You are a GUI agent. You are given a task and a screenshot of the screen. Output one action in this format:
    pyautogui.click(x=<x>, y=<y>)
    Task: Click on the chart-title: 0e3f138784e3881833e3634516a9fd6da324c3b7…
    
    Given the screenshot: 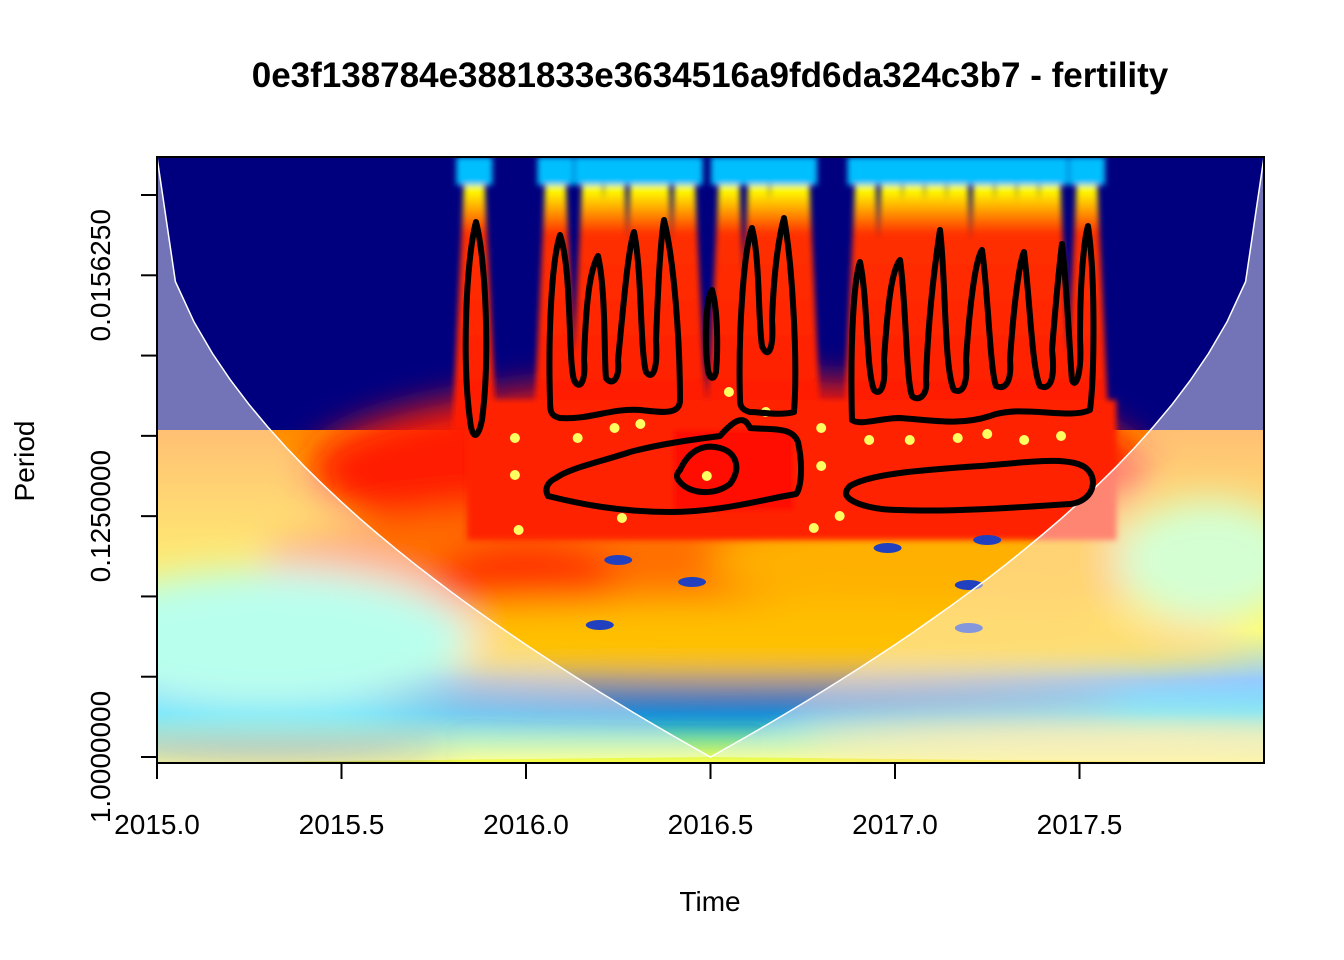 What is the action you would take?
    pyautogui.click(x=710, y=75)
    